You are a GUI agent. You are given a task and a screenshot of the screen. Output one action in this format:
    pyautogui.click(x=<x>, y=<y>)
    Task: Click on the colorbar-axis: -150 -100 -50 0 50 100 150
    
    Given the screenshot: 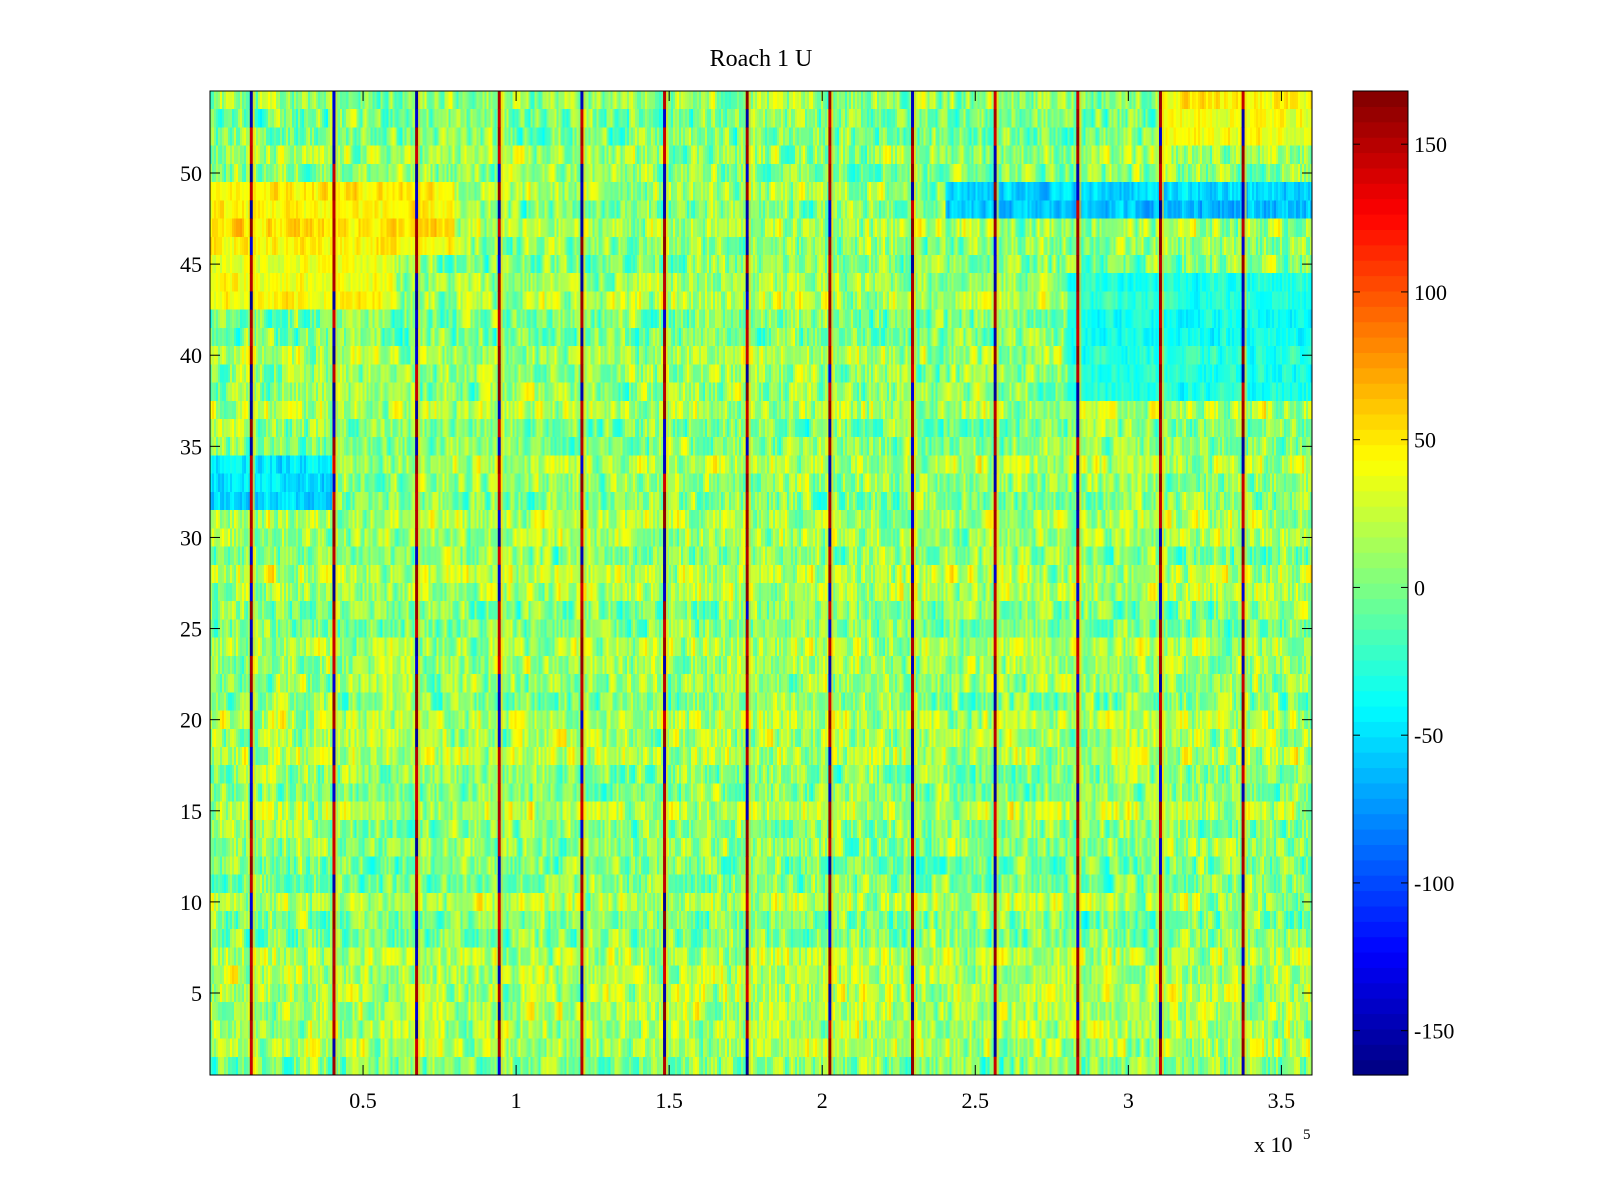 What is the action you would take?
    pyautogui.click(x=1403, y=588)
    